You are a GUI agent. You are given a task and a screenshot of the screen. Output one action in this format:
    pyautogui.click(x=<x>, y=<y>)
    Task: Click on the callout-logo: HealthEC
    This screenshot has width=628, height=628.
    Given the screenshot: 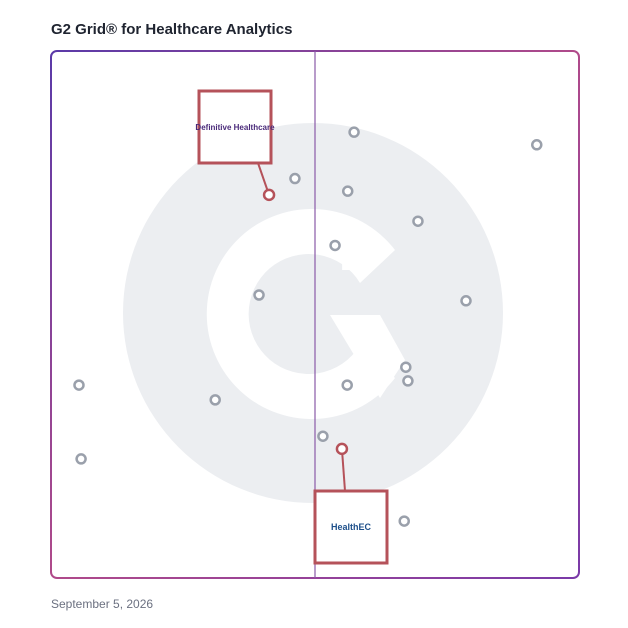 What is the action you would take?
    pyautogui.click(x=351, y=527)
    